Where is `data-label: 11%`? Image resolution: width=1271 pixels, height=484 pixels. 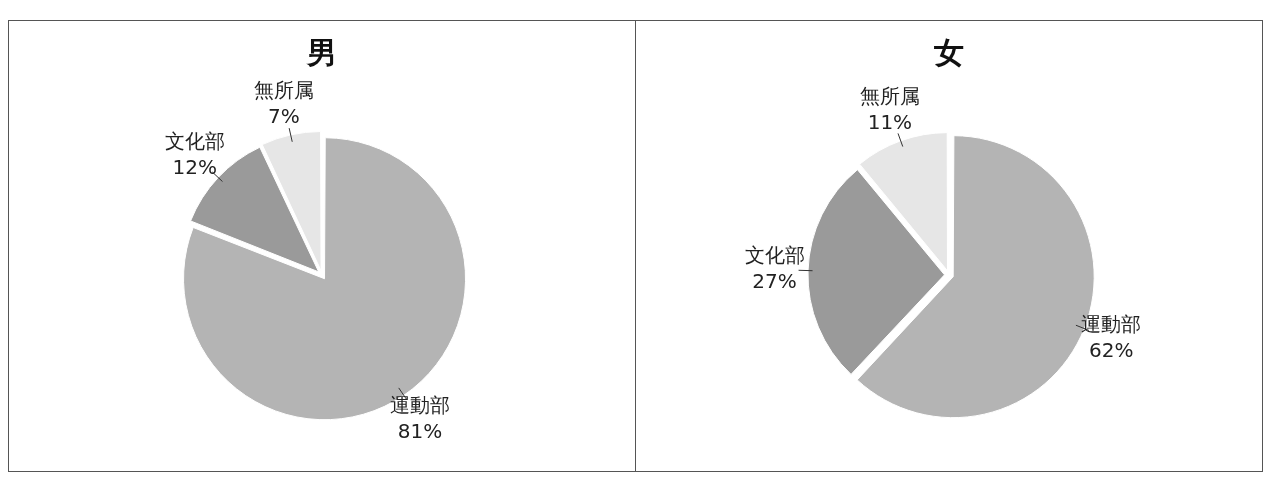 data-label: 11% is located at coordinates (890, 122).